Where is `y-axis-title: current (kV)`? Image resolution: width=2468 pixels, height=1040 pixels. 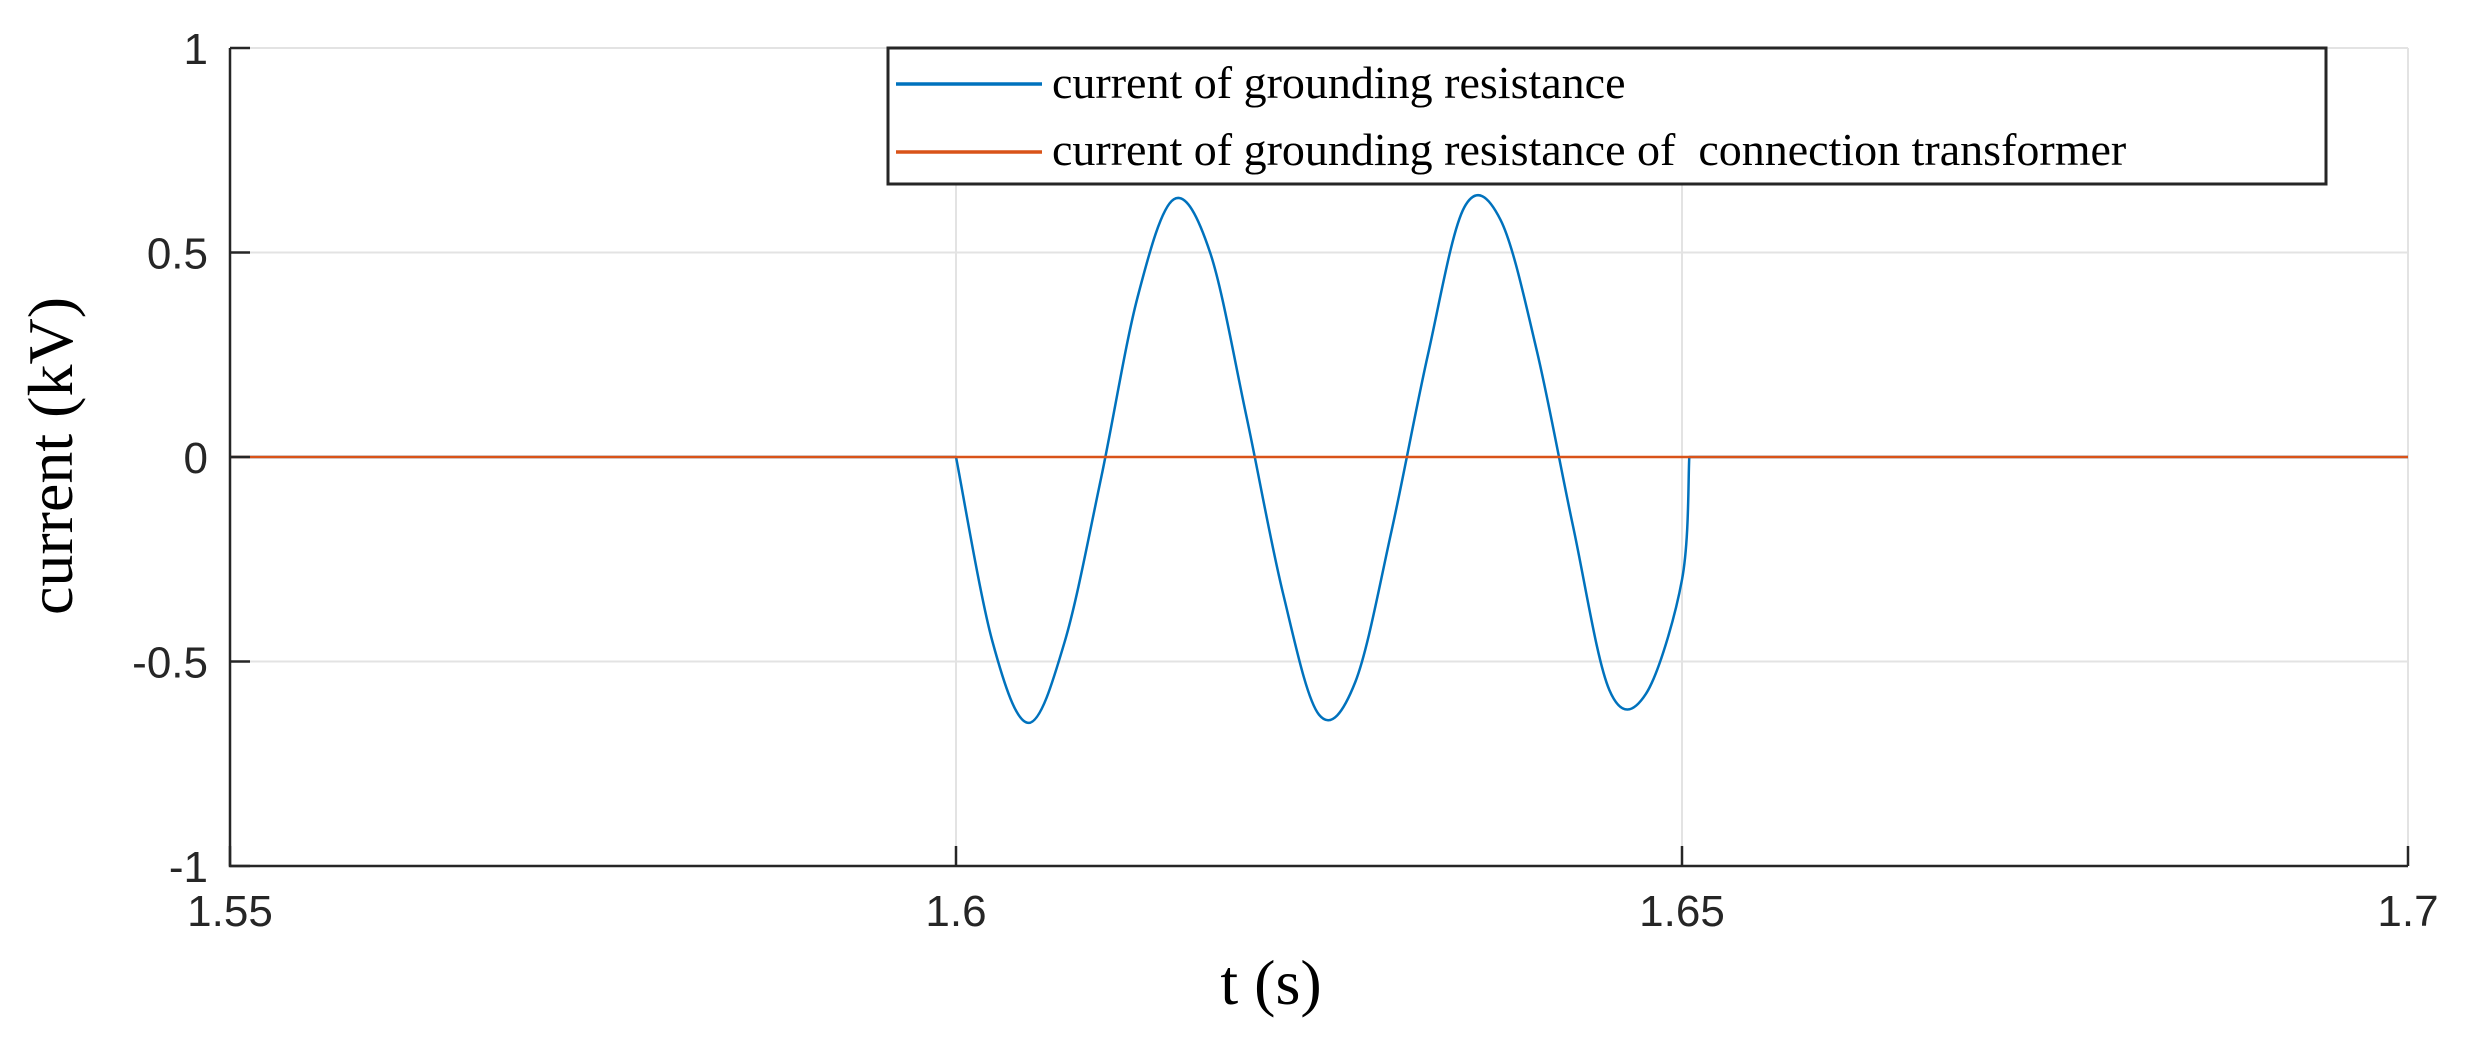
y-axis-title: current (kV) is located at coordinates (50, 456).